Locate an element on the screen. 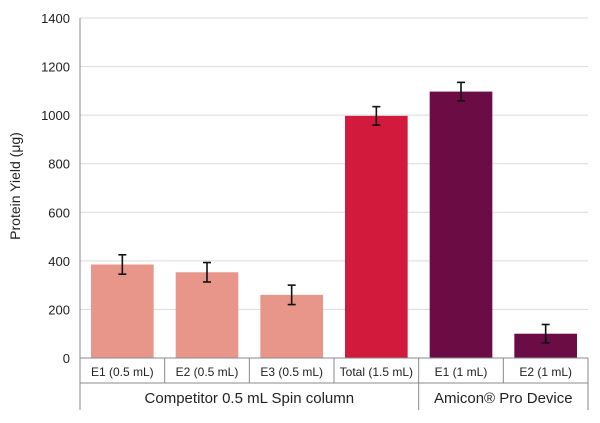 The width and height of the screenshot is (600, 423). group-label: Amicon® Pro Device is located at coordinates (503, 398).